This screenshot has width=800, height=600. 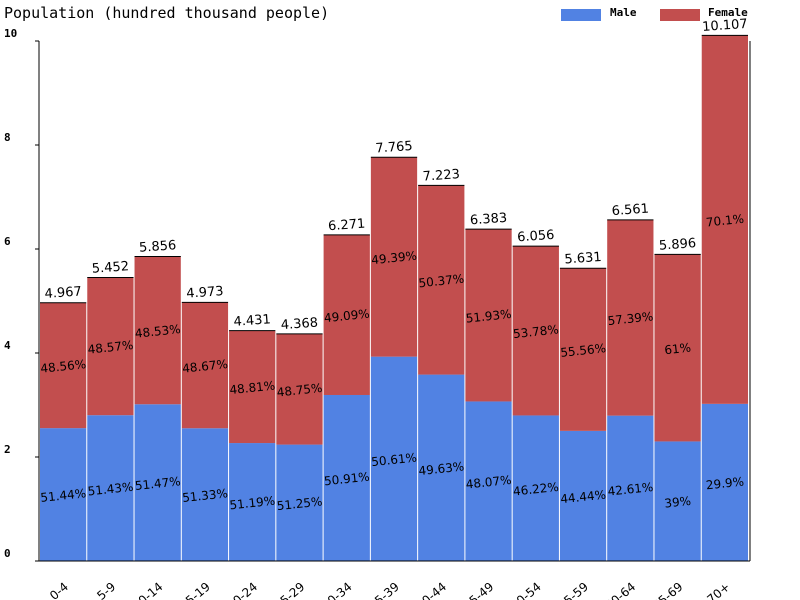 What do you see at coordinates (7, 345) in the screenshot?
I see `y-tick-label: 4` at bounding box center [7, 345].